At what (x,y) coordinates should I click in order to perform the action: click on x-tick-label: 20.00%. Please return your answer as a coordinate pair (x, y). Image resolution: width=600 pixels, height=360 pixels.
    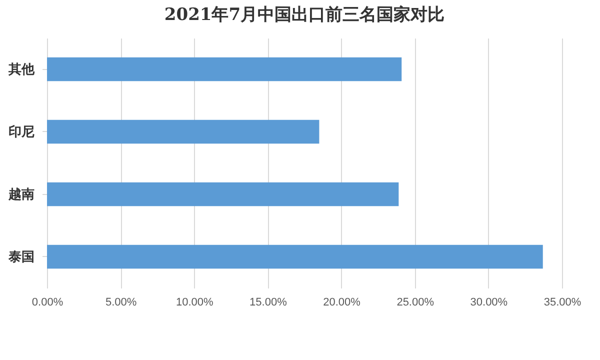
    Looking at the image, I should click on (342, 302).